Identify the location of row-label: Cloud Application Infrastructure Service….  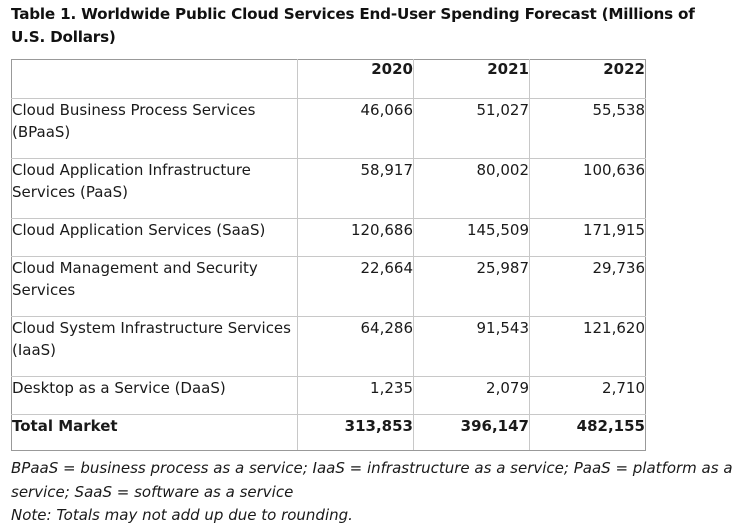
(154, 188).